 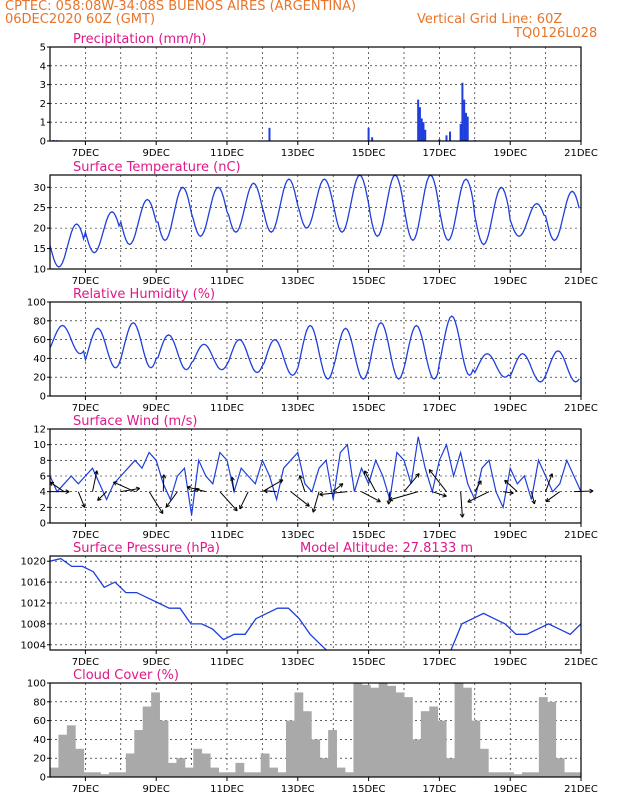 I want to click on y-tick-label: 1008, so click(x=33, y=624).